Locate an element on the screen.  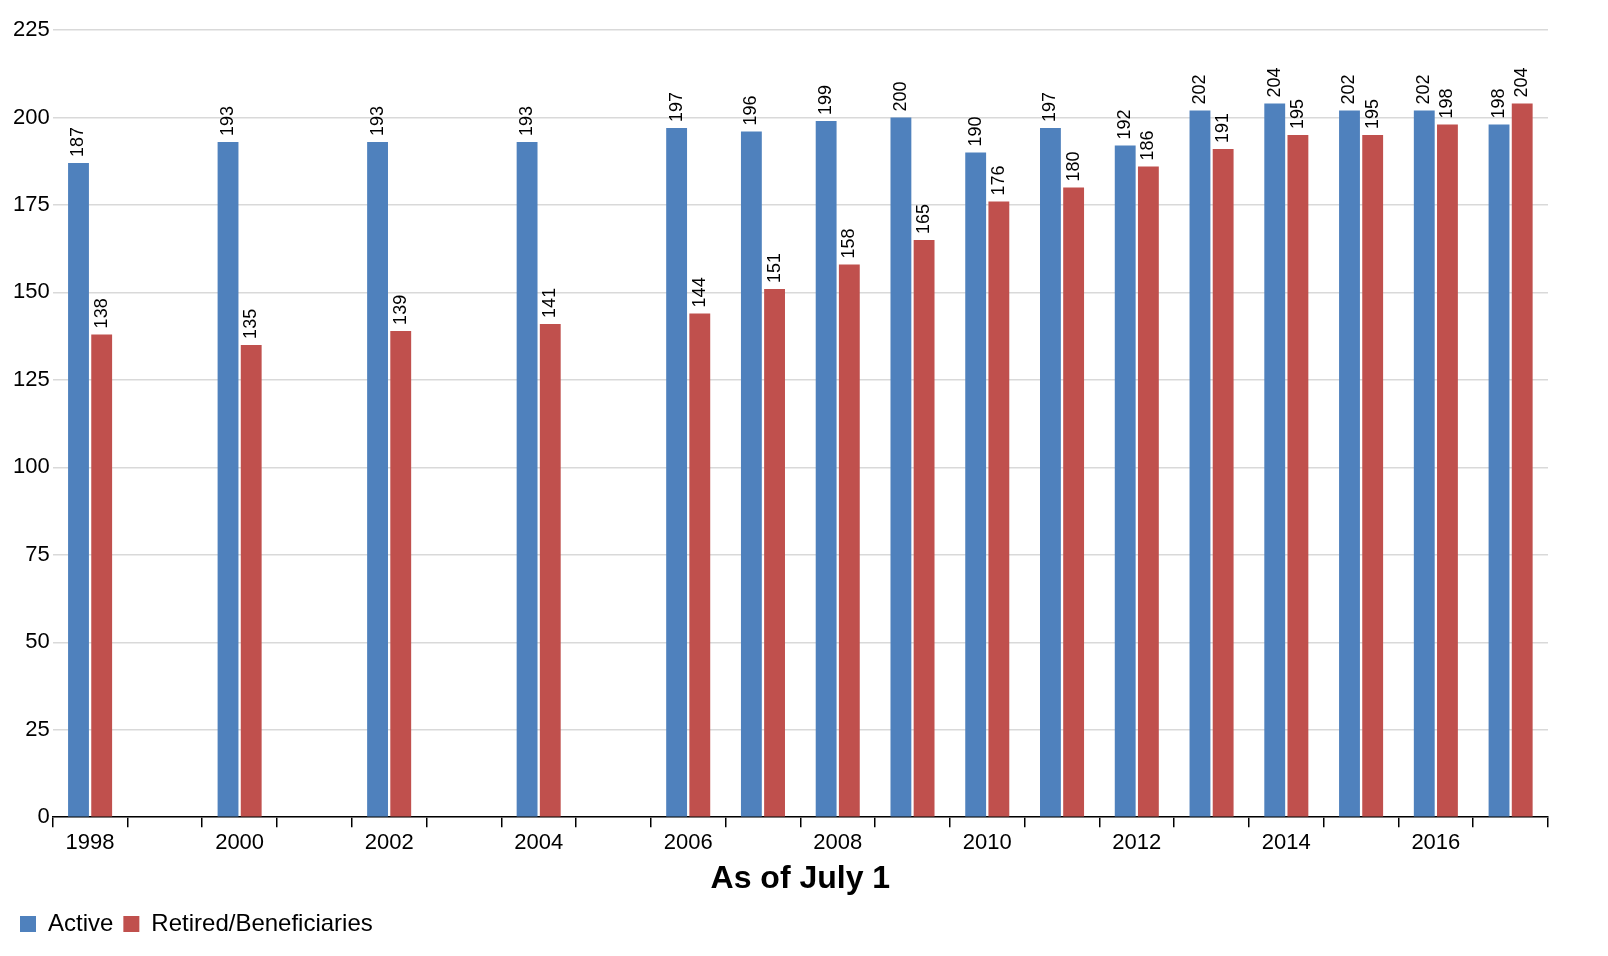
data-label: 200 is located at coordinates (899, 96).